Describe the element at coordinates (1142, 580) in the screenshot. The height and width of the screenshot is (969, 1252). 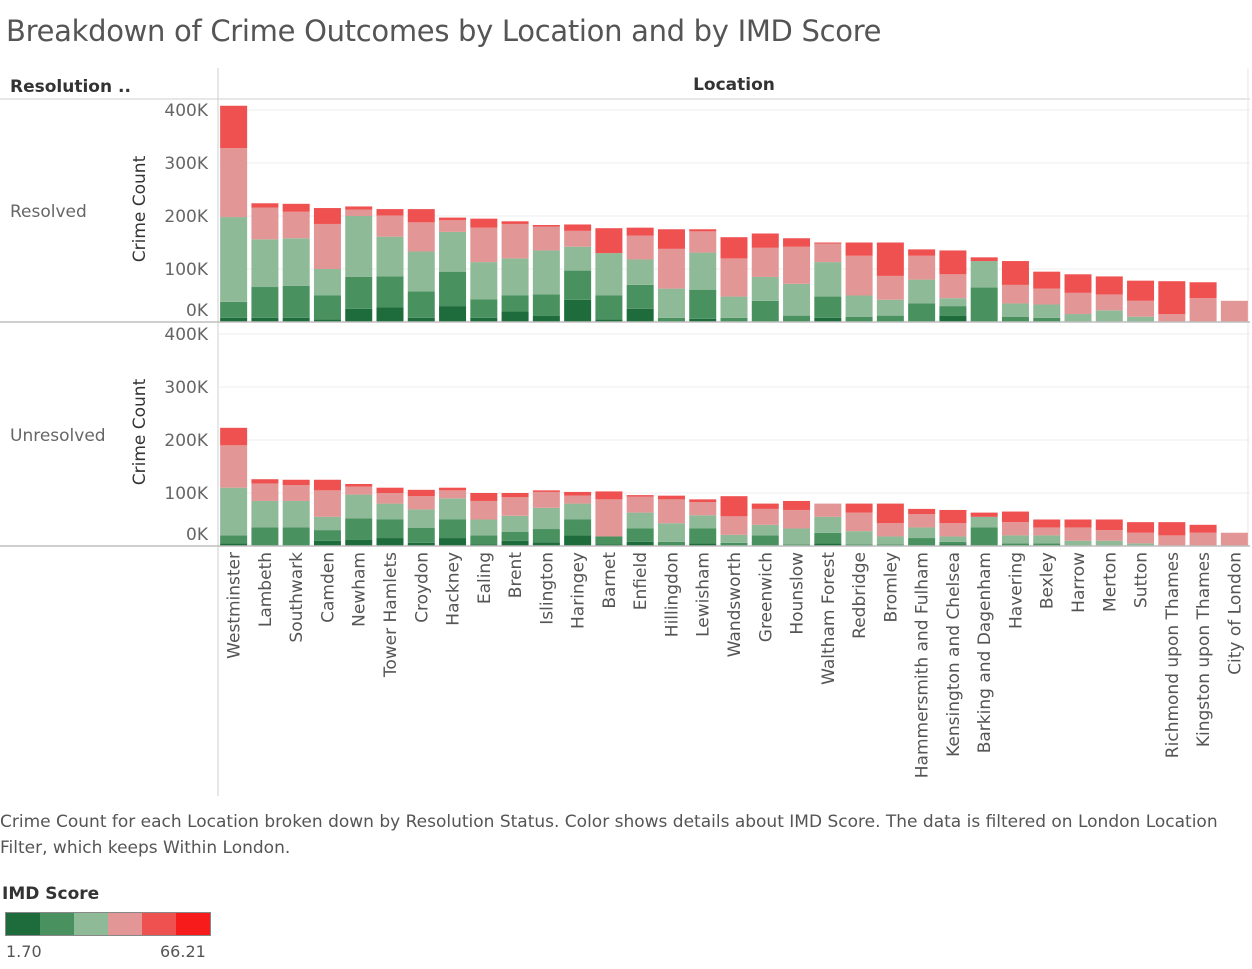
I see `x-tick-label: Sutton` at that location.